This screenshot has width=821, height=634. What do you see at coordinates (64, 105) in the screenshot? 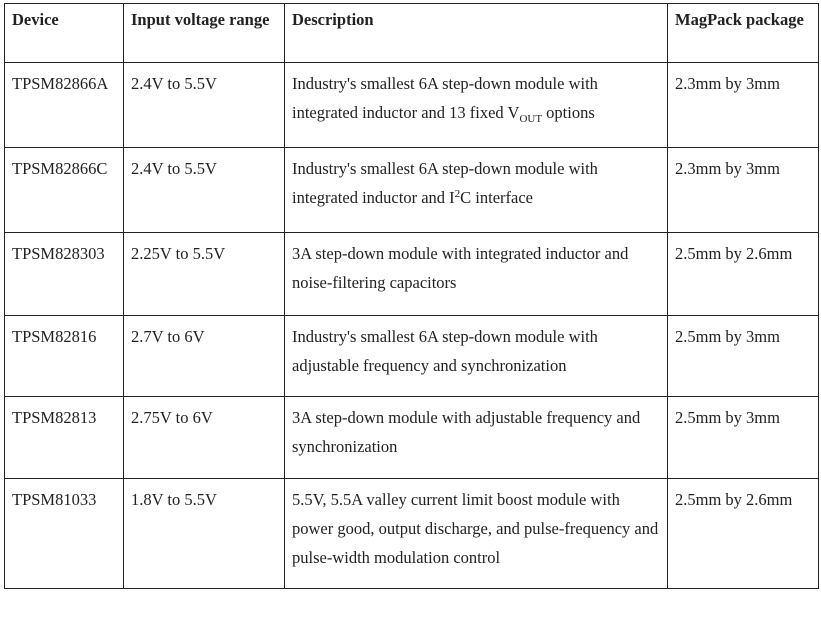
I see `device-cell: TPSM82866A` at bounding box center [64, 105].